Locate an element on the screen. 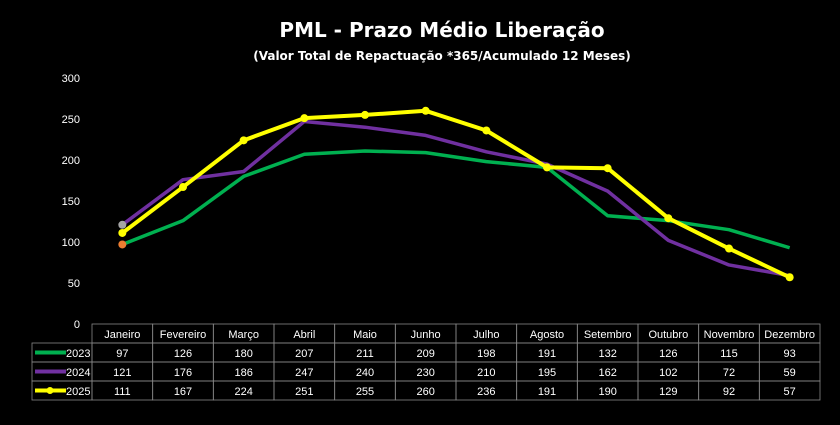 The width and height of the screenshot is (840, 425). data-label: 195 is located at coordinates (547, 373).